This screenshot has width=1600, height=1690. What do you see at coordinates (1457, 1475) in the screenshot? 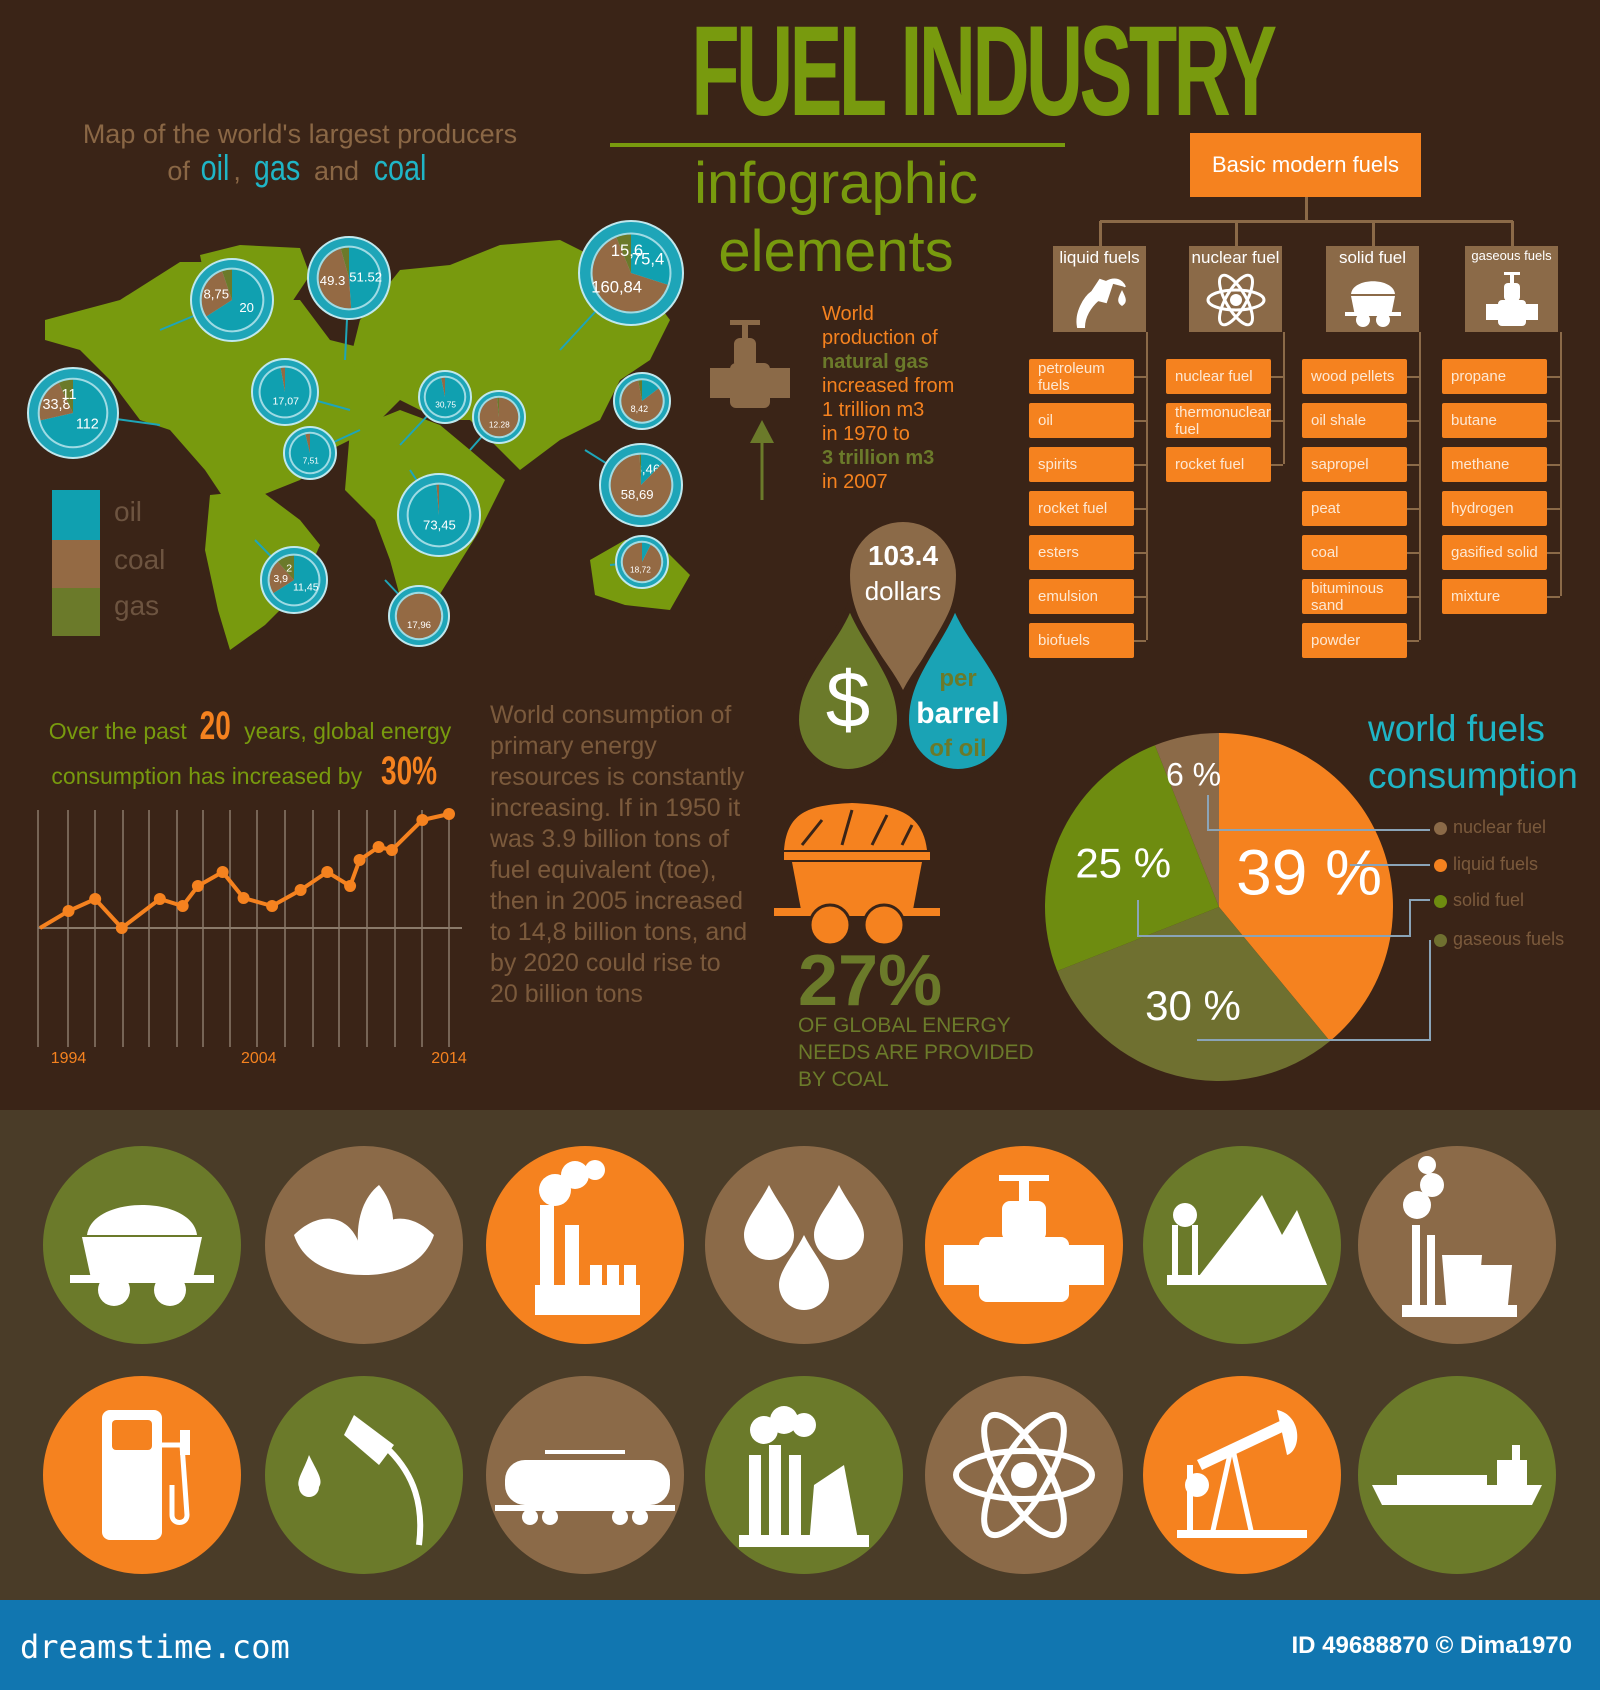
I see `tanker-ship-icon` at bounding box center [1457, 1475].